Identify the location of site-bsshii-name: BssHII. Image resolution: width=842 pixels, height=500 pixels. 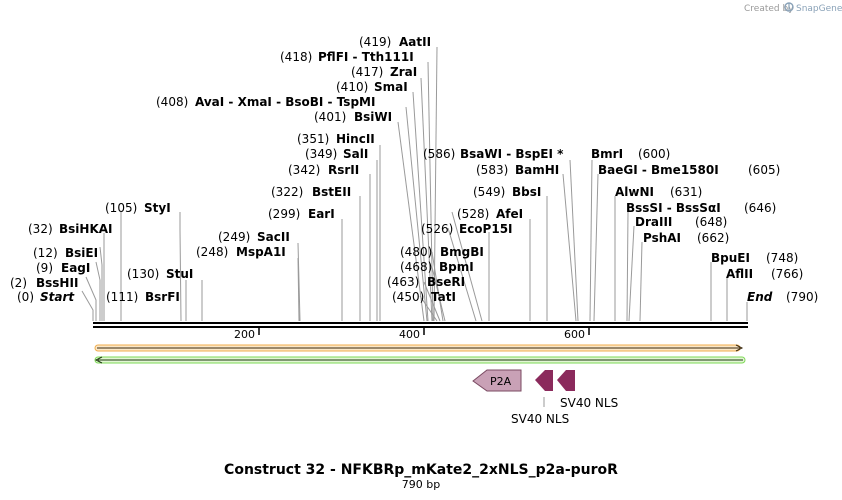
(57, 283).